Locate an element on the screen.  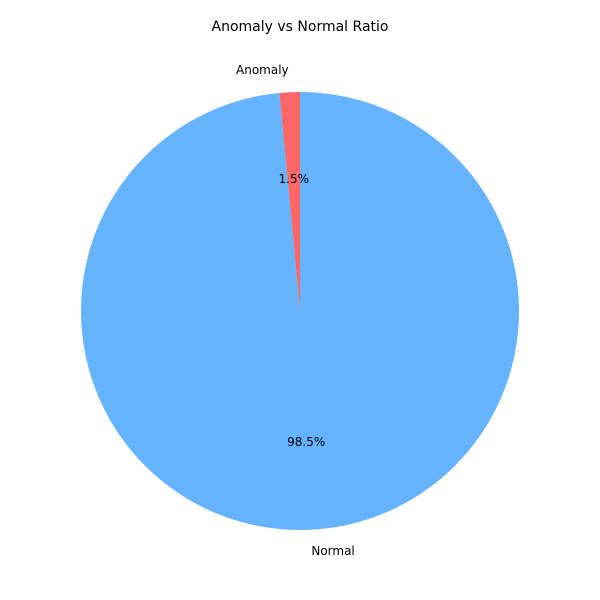
chart-title: Anomaly vs Normal Ratio is located at coordinates (300, 27).